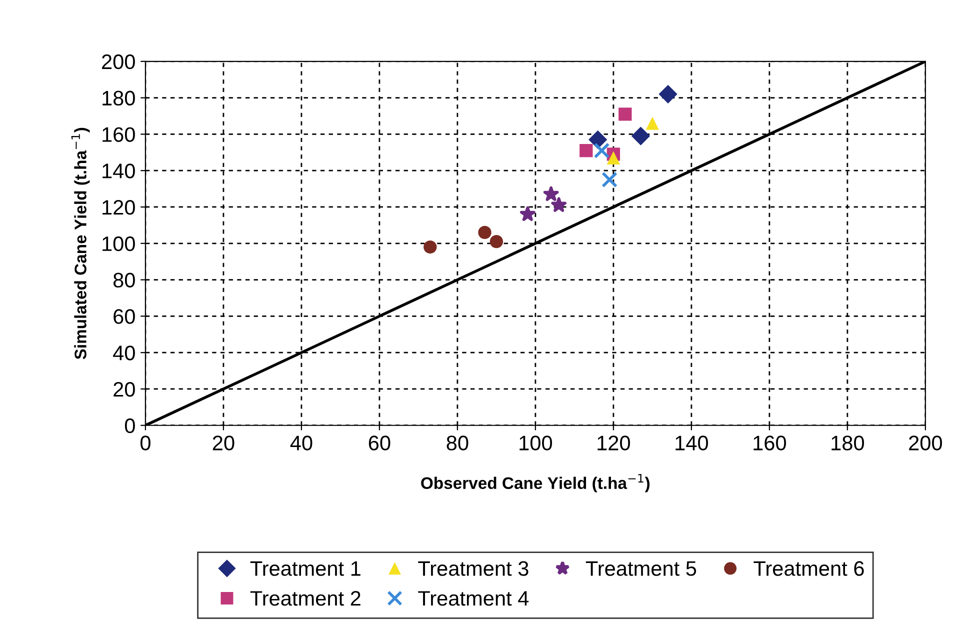 Image resolution: width=957 pixels, height=633 pixels. What do you see at coordinates (145, 443) in the screenshot?
I see `x-tick-label: 0` at bounding box center [145, 443].